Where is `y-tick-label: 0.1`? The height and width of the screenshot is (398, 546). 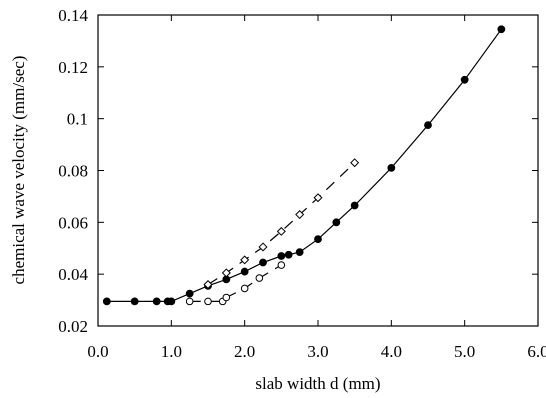
y-tick-label: 0.1 is located at coordinates (77, 119).